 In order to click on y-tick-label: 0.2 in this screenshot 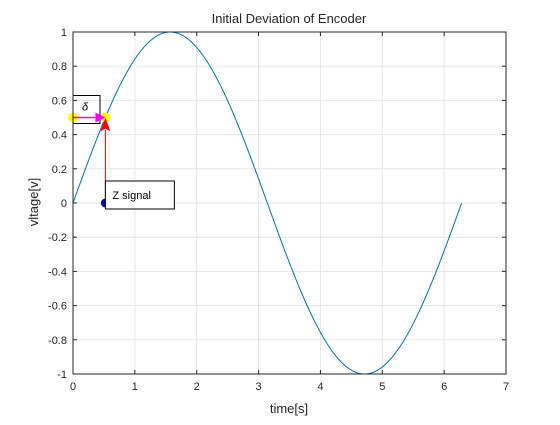, I will do `click(59, 170)`.